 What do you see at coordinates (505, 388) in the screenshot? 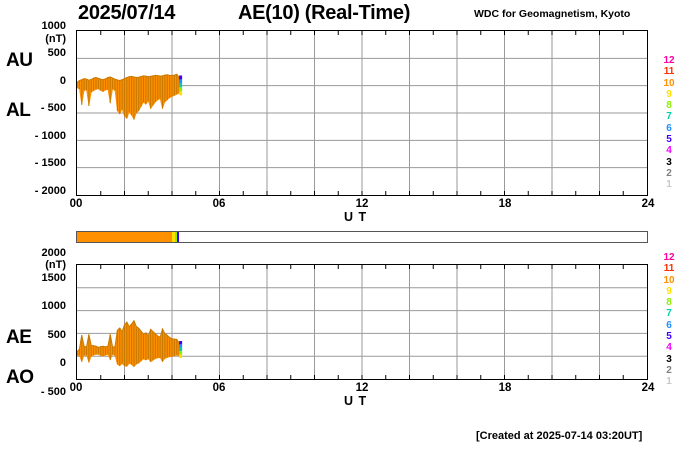
I see `xtick-bottom-18: 18` at bounding box center [505, 388].